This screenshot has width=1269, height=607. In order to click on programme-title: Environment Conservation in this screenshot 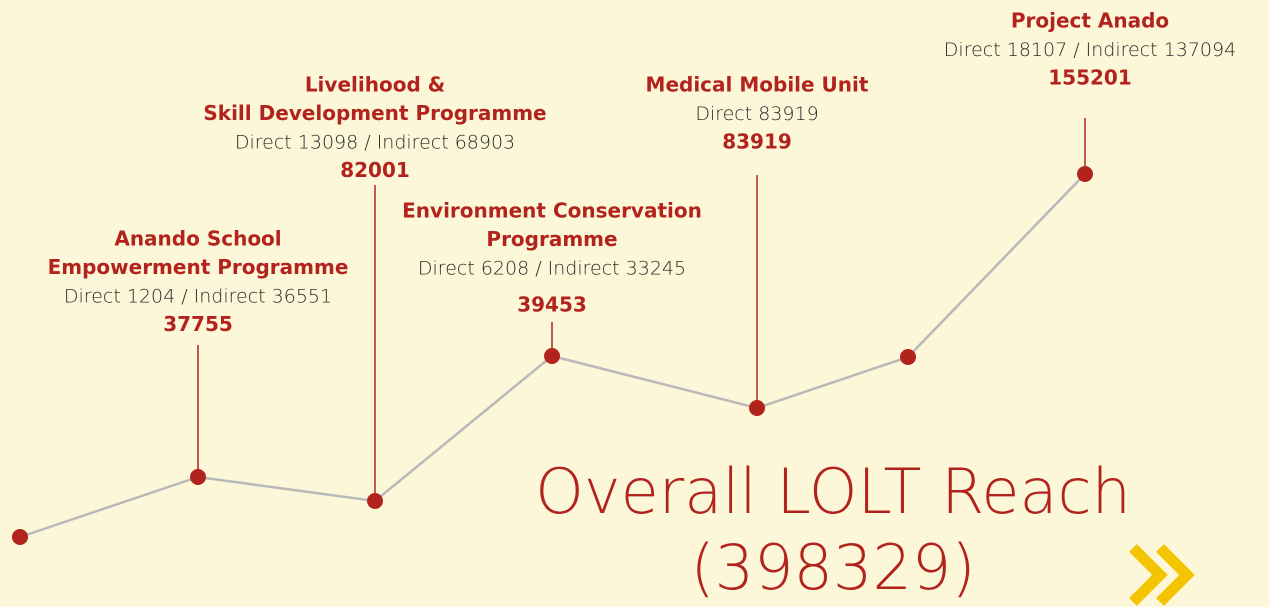, I will do `click(552, 211)`.